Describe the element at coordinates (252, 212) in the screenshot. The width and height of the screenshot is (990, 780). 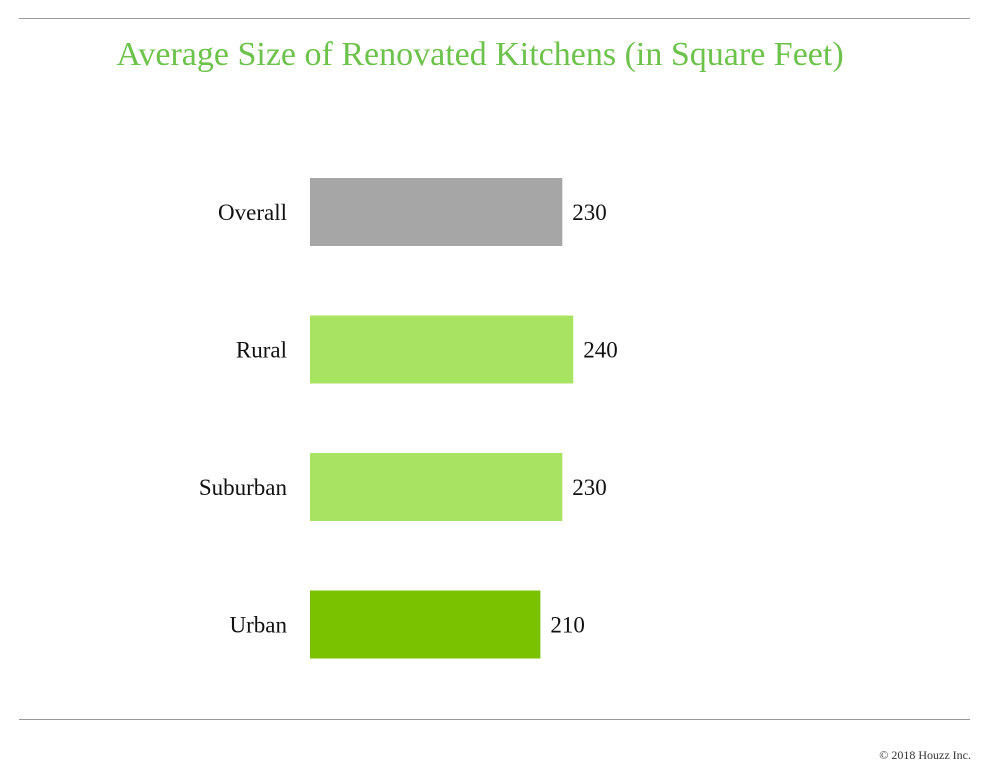
I see `category-label-overall: Overall` at that location.